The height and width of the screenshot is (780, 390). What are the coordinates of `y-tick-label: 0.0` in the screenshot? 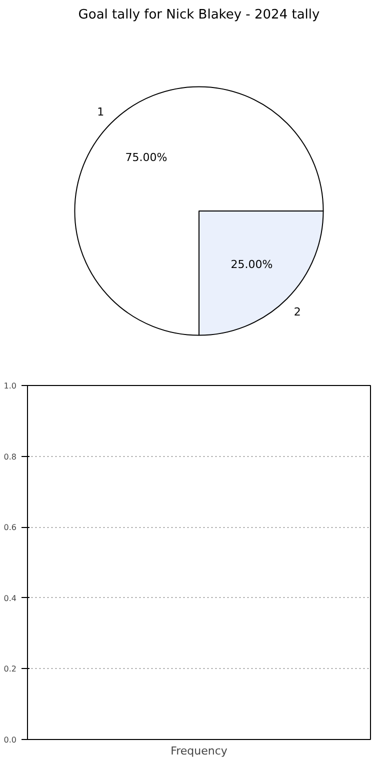 It's located at (10, 740).